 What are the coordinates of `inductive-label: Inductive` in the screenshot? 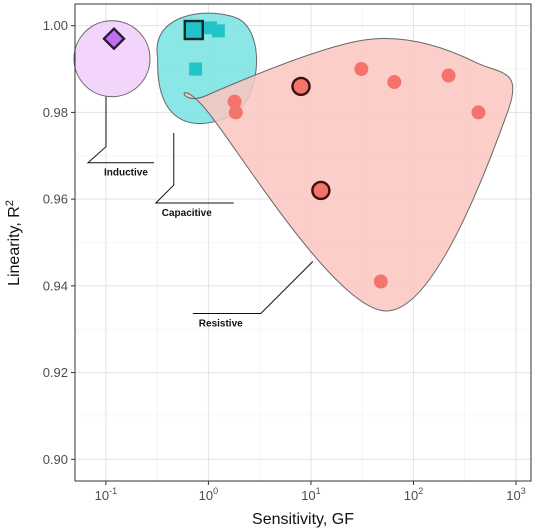 It's located at (126, 173).